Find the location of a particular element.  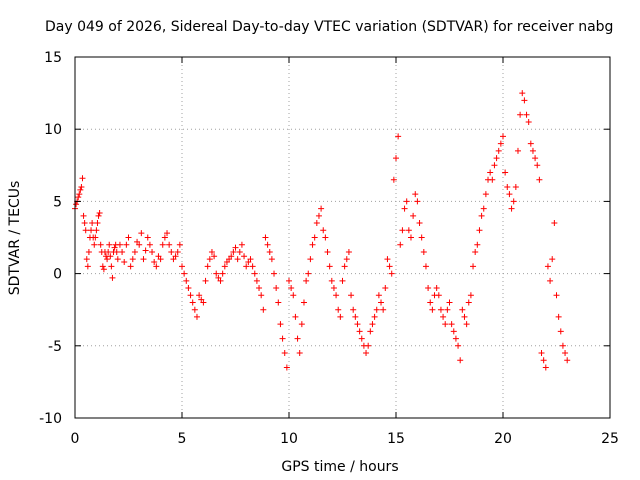

x-tick-label: 20 is located at coordinates (503, 439).